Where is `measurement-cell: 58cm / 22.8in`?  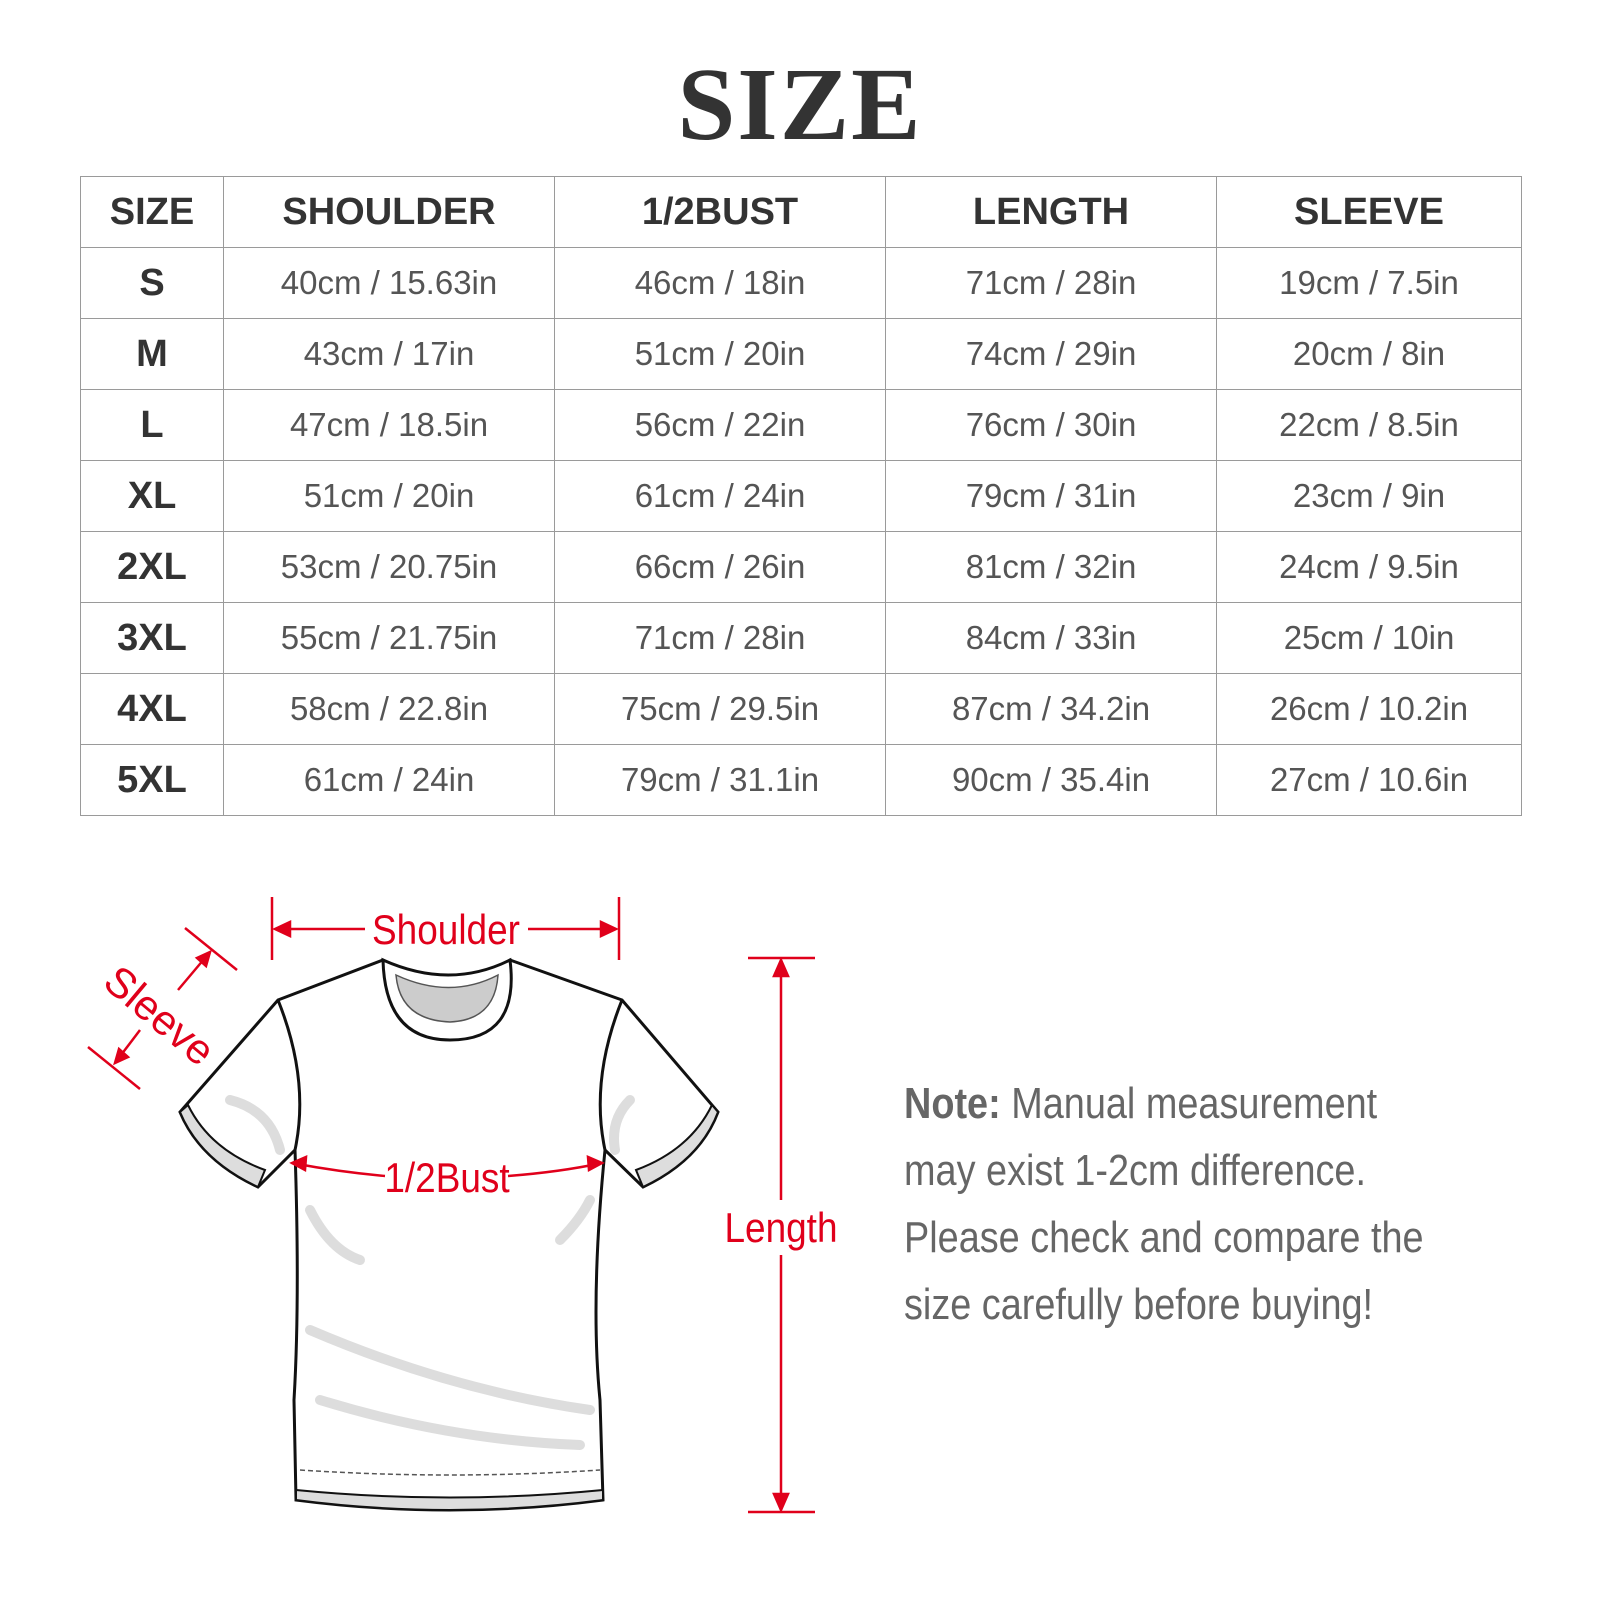 measurement-cell: 58cm / 22.8in is located at coordinates (389, 709).